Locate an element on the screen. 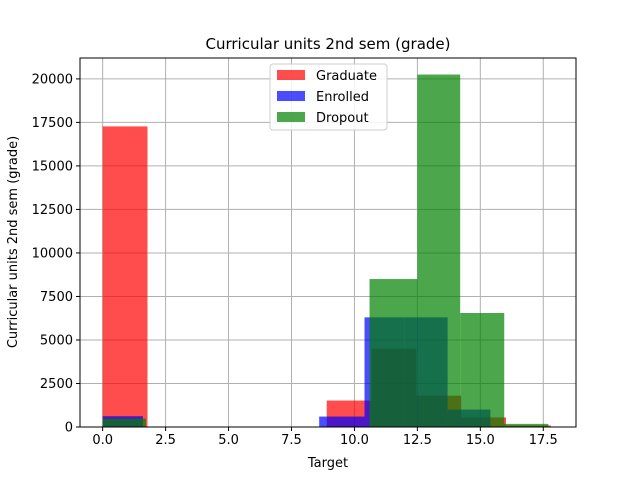  x-tick-label: 7.5 is located at coordinates (291, 440).